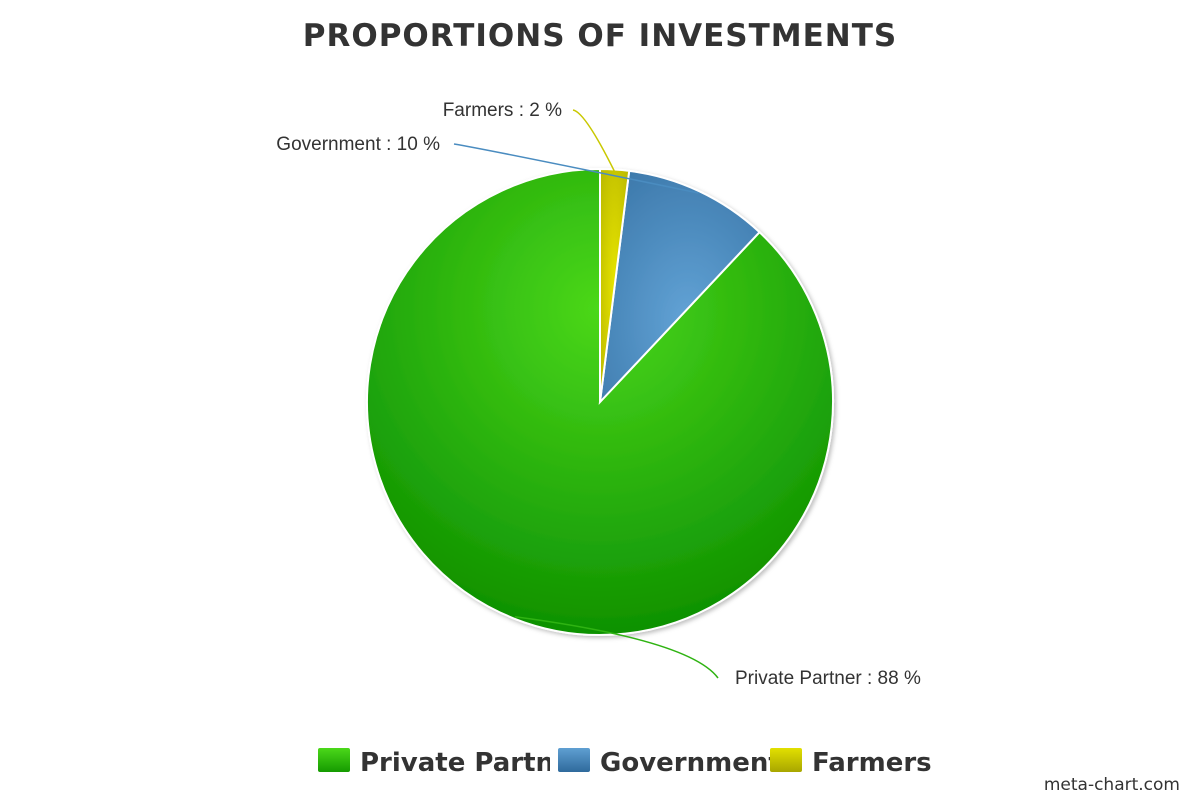 The width and height of the screenshot is (1200, 800). What do you see at coordinates (616, 647) in the screenshot?
I see `connector-private-partner` at bounding box center [616, 647].